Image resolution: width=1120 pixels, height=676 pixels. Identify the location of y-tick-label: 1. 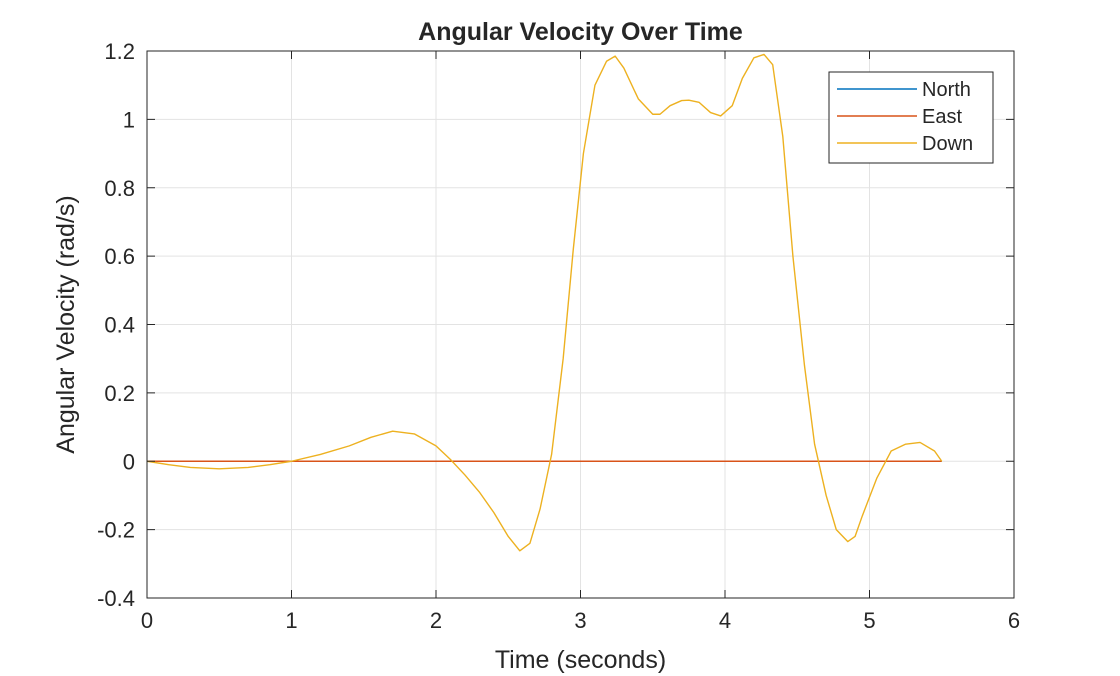
(129, 119).